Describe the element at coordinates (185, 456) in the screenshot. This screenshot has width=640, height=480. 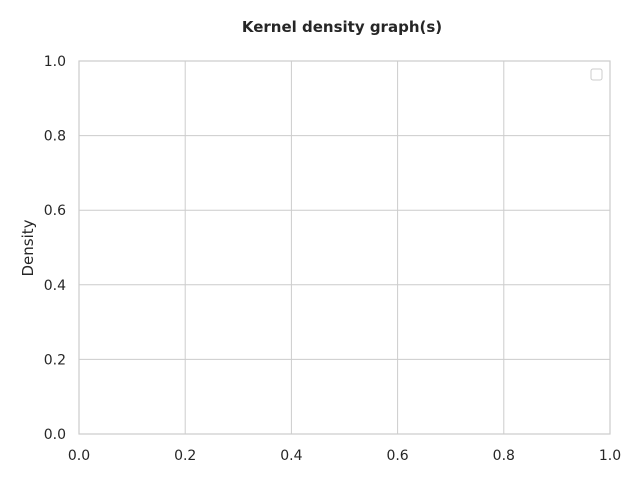
I see `x-tick-label: 0.2` at that location.